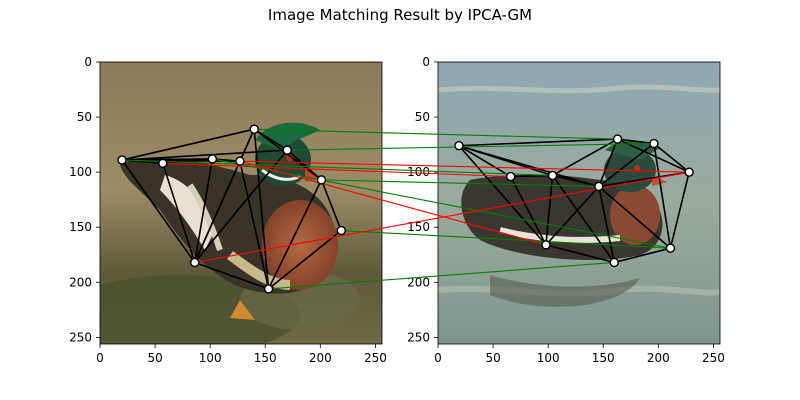 The image size is (800, 400). Describe the element at coordinates (548, 358) in the screenshot. I see `right-image-xtick-label: 100` at that location.